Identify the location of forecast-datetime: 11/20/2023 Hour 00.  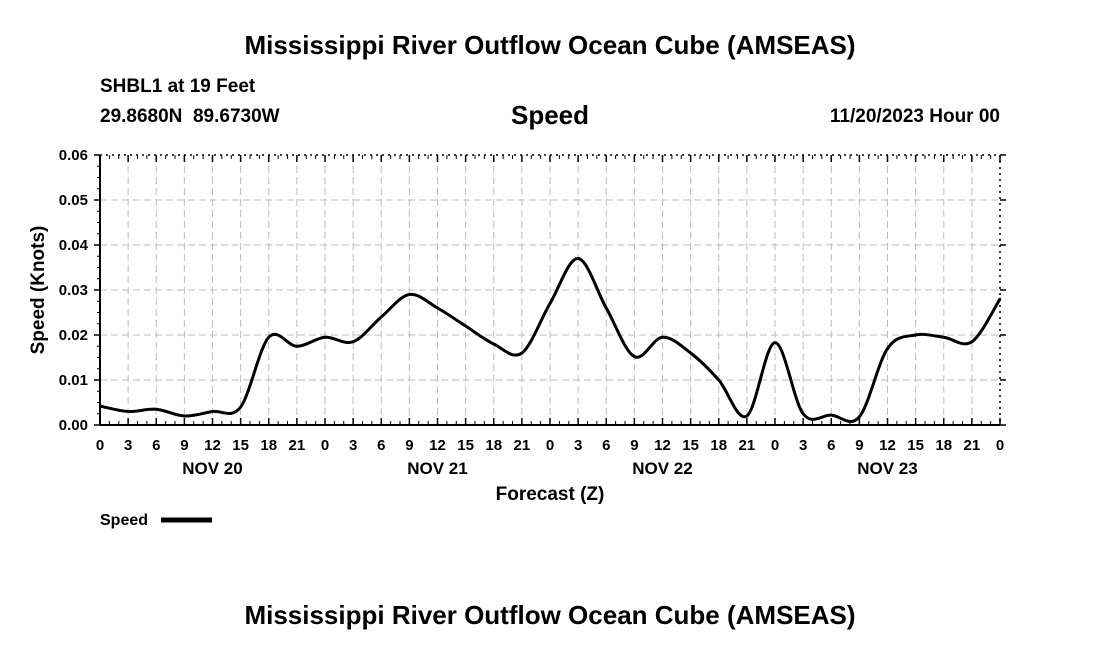
(914, 116).